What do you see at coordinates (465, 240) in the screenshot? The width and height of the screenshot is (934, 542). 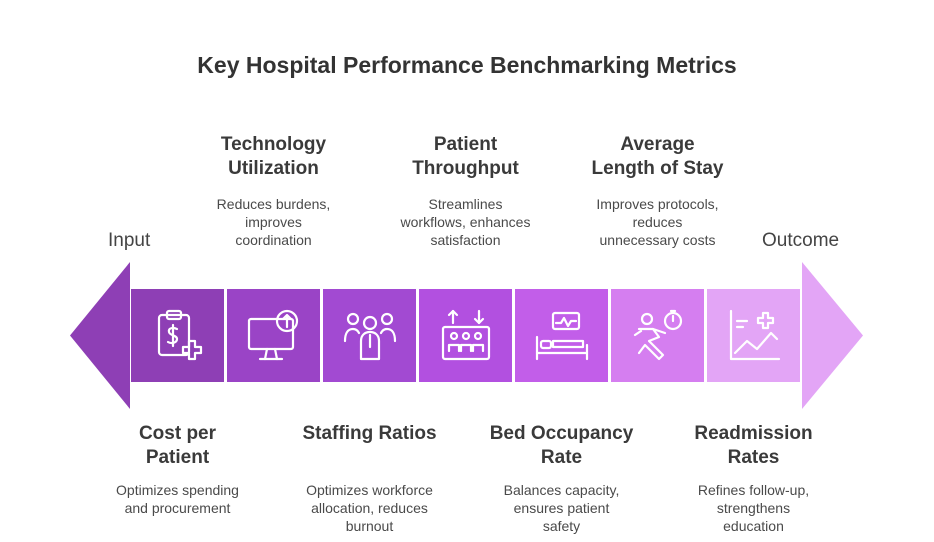 I see `metric-description-line: satisfaction` at bounding box center [465, 240].